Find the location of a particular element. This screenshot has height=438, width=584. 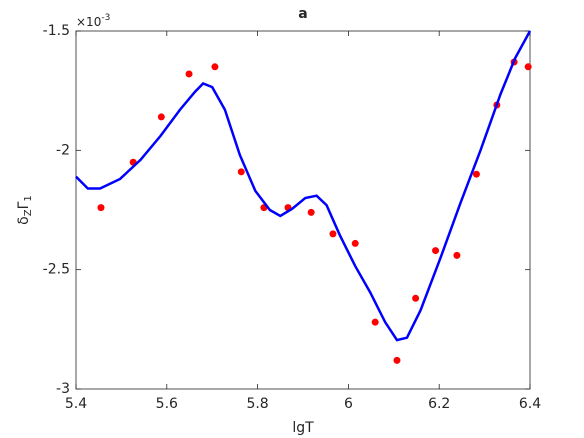

chart-title: a is located at coordinates (302, 14).